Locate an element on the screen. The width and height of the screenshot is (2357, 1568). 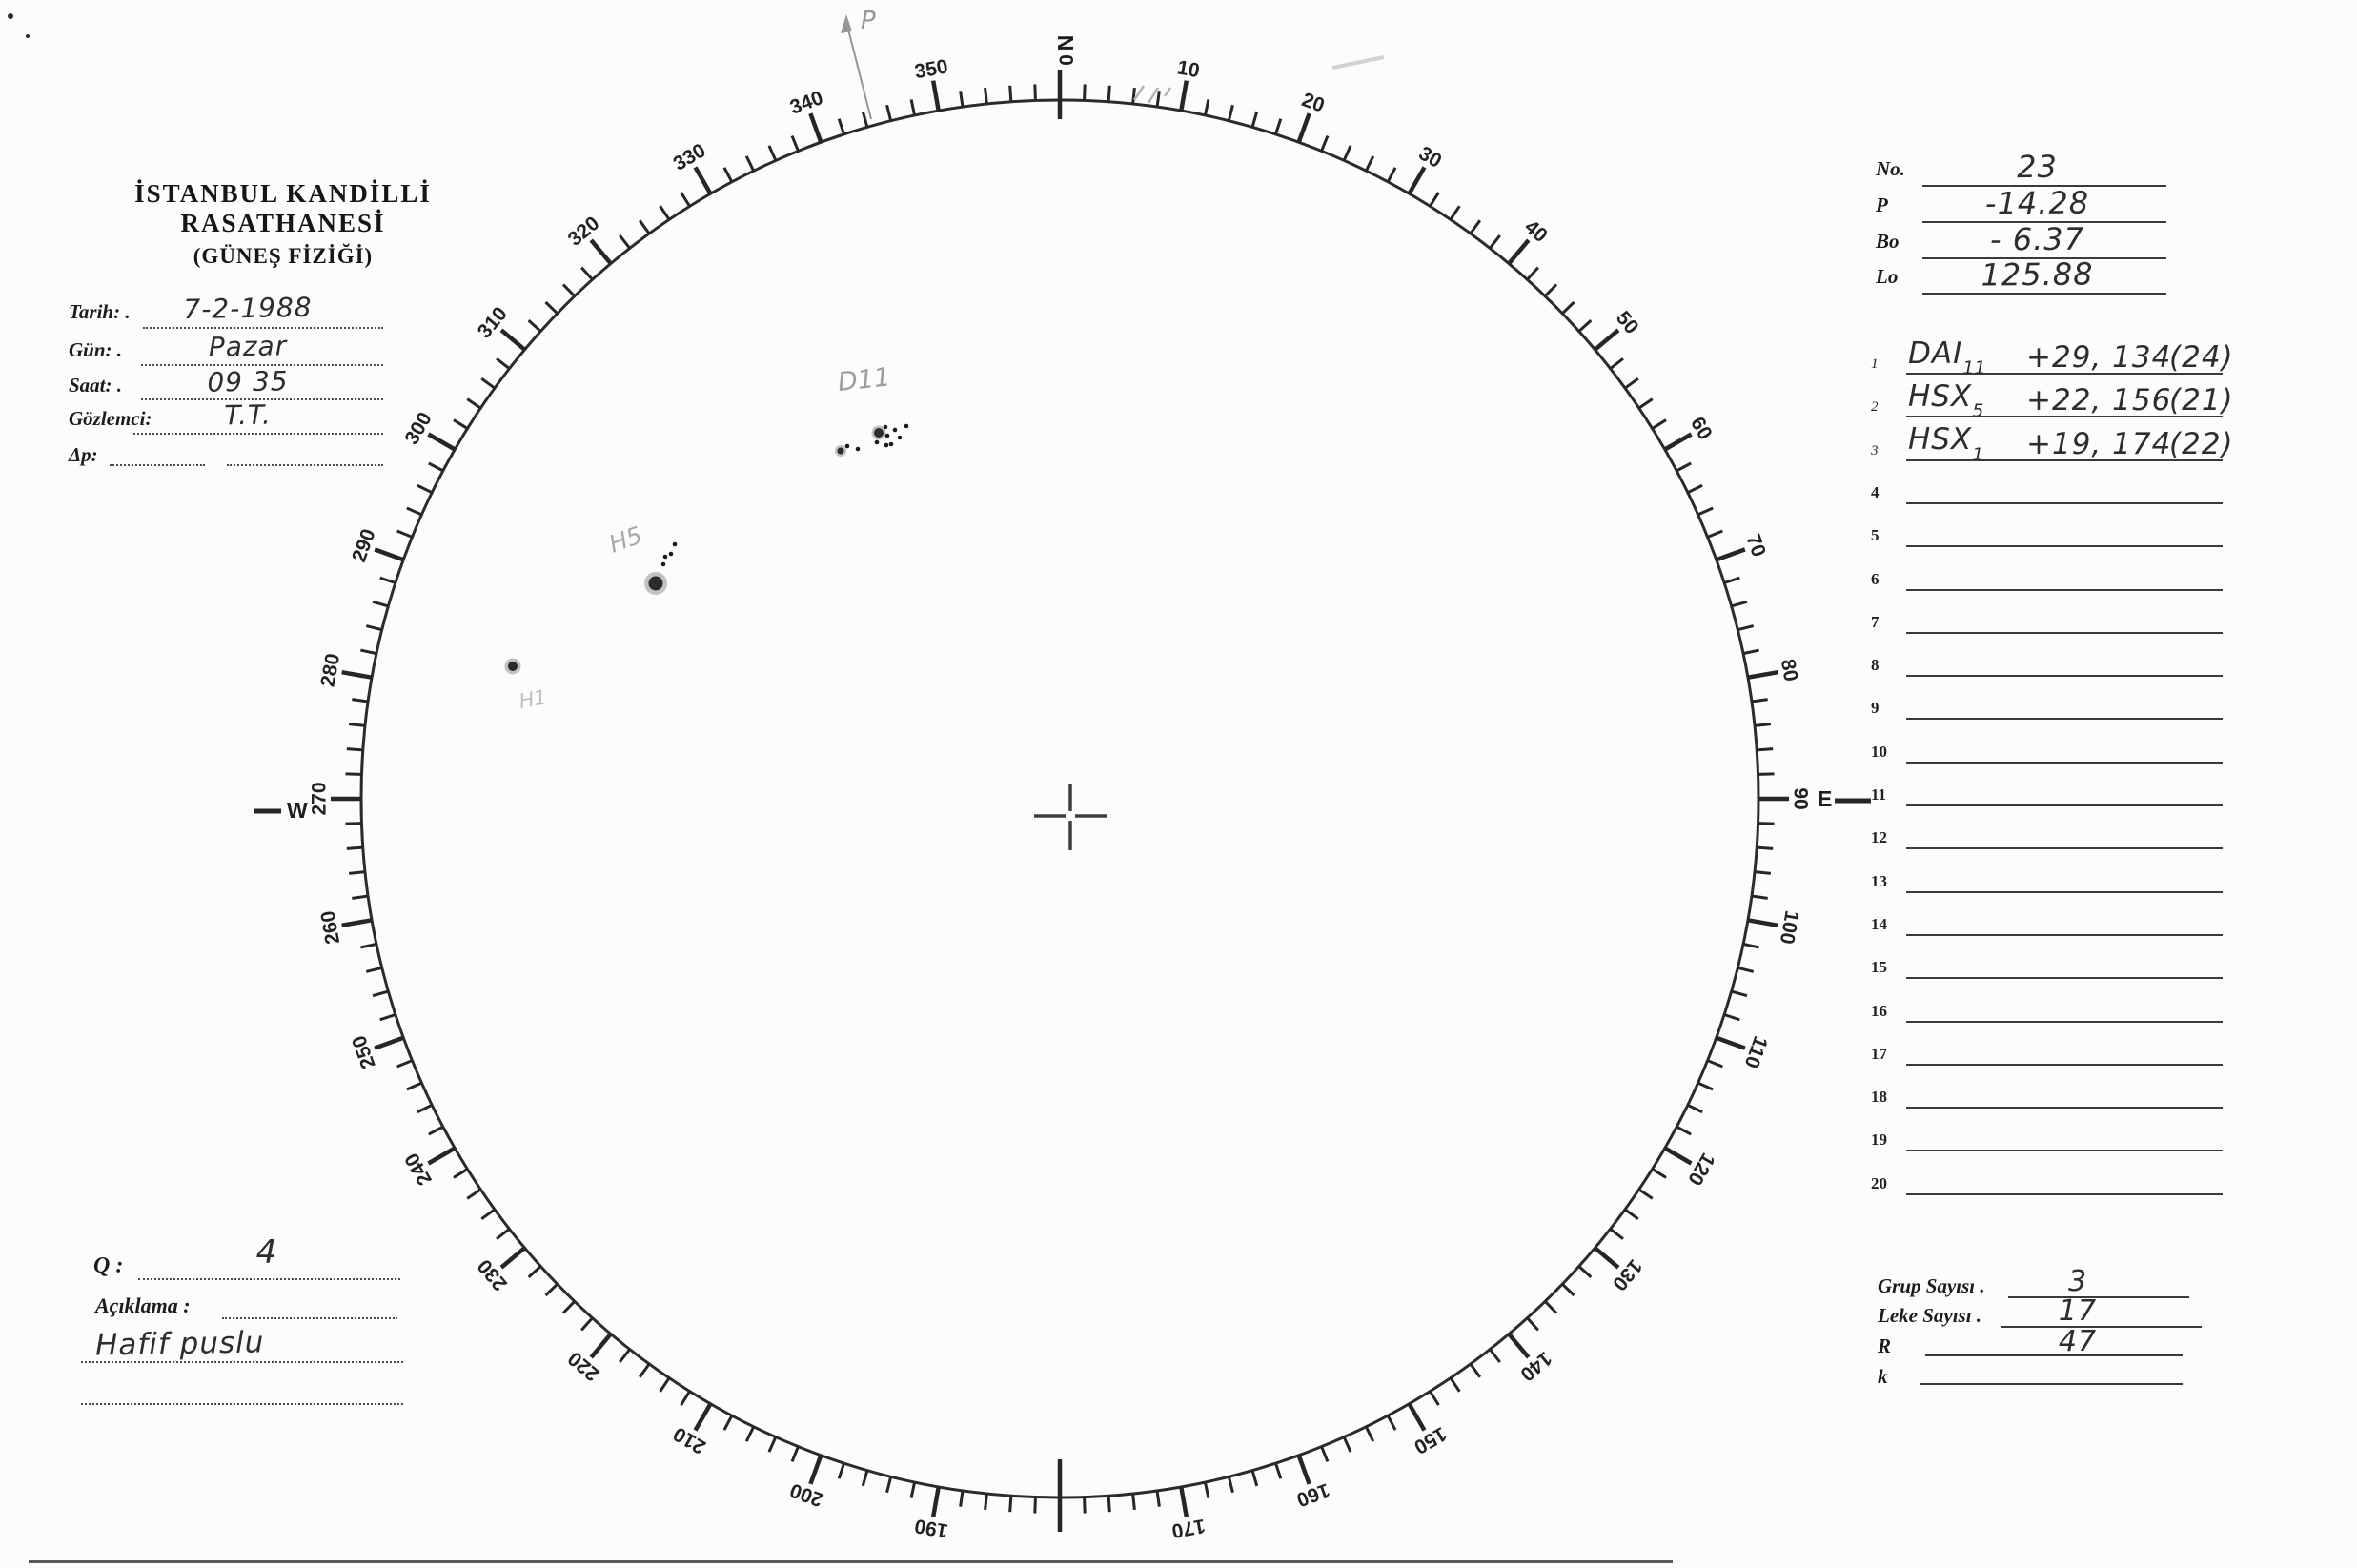
group-count: (22) is located at coordinates (2201, 443).